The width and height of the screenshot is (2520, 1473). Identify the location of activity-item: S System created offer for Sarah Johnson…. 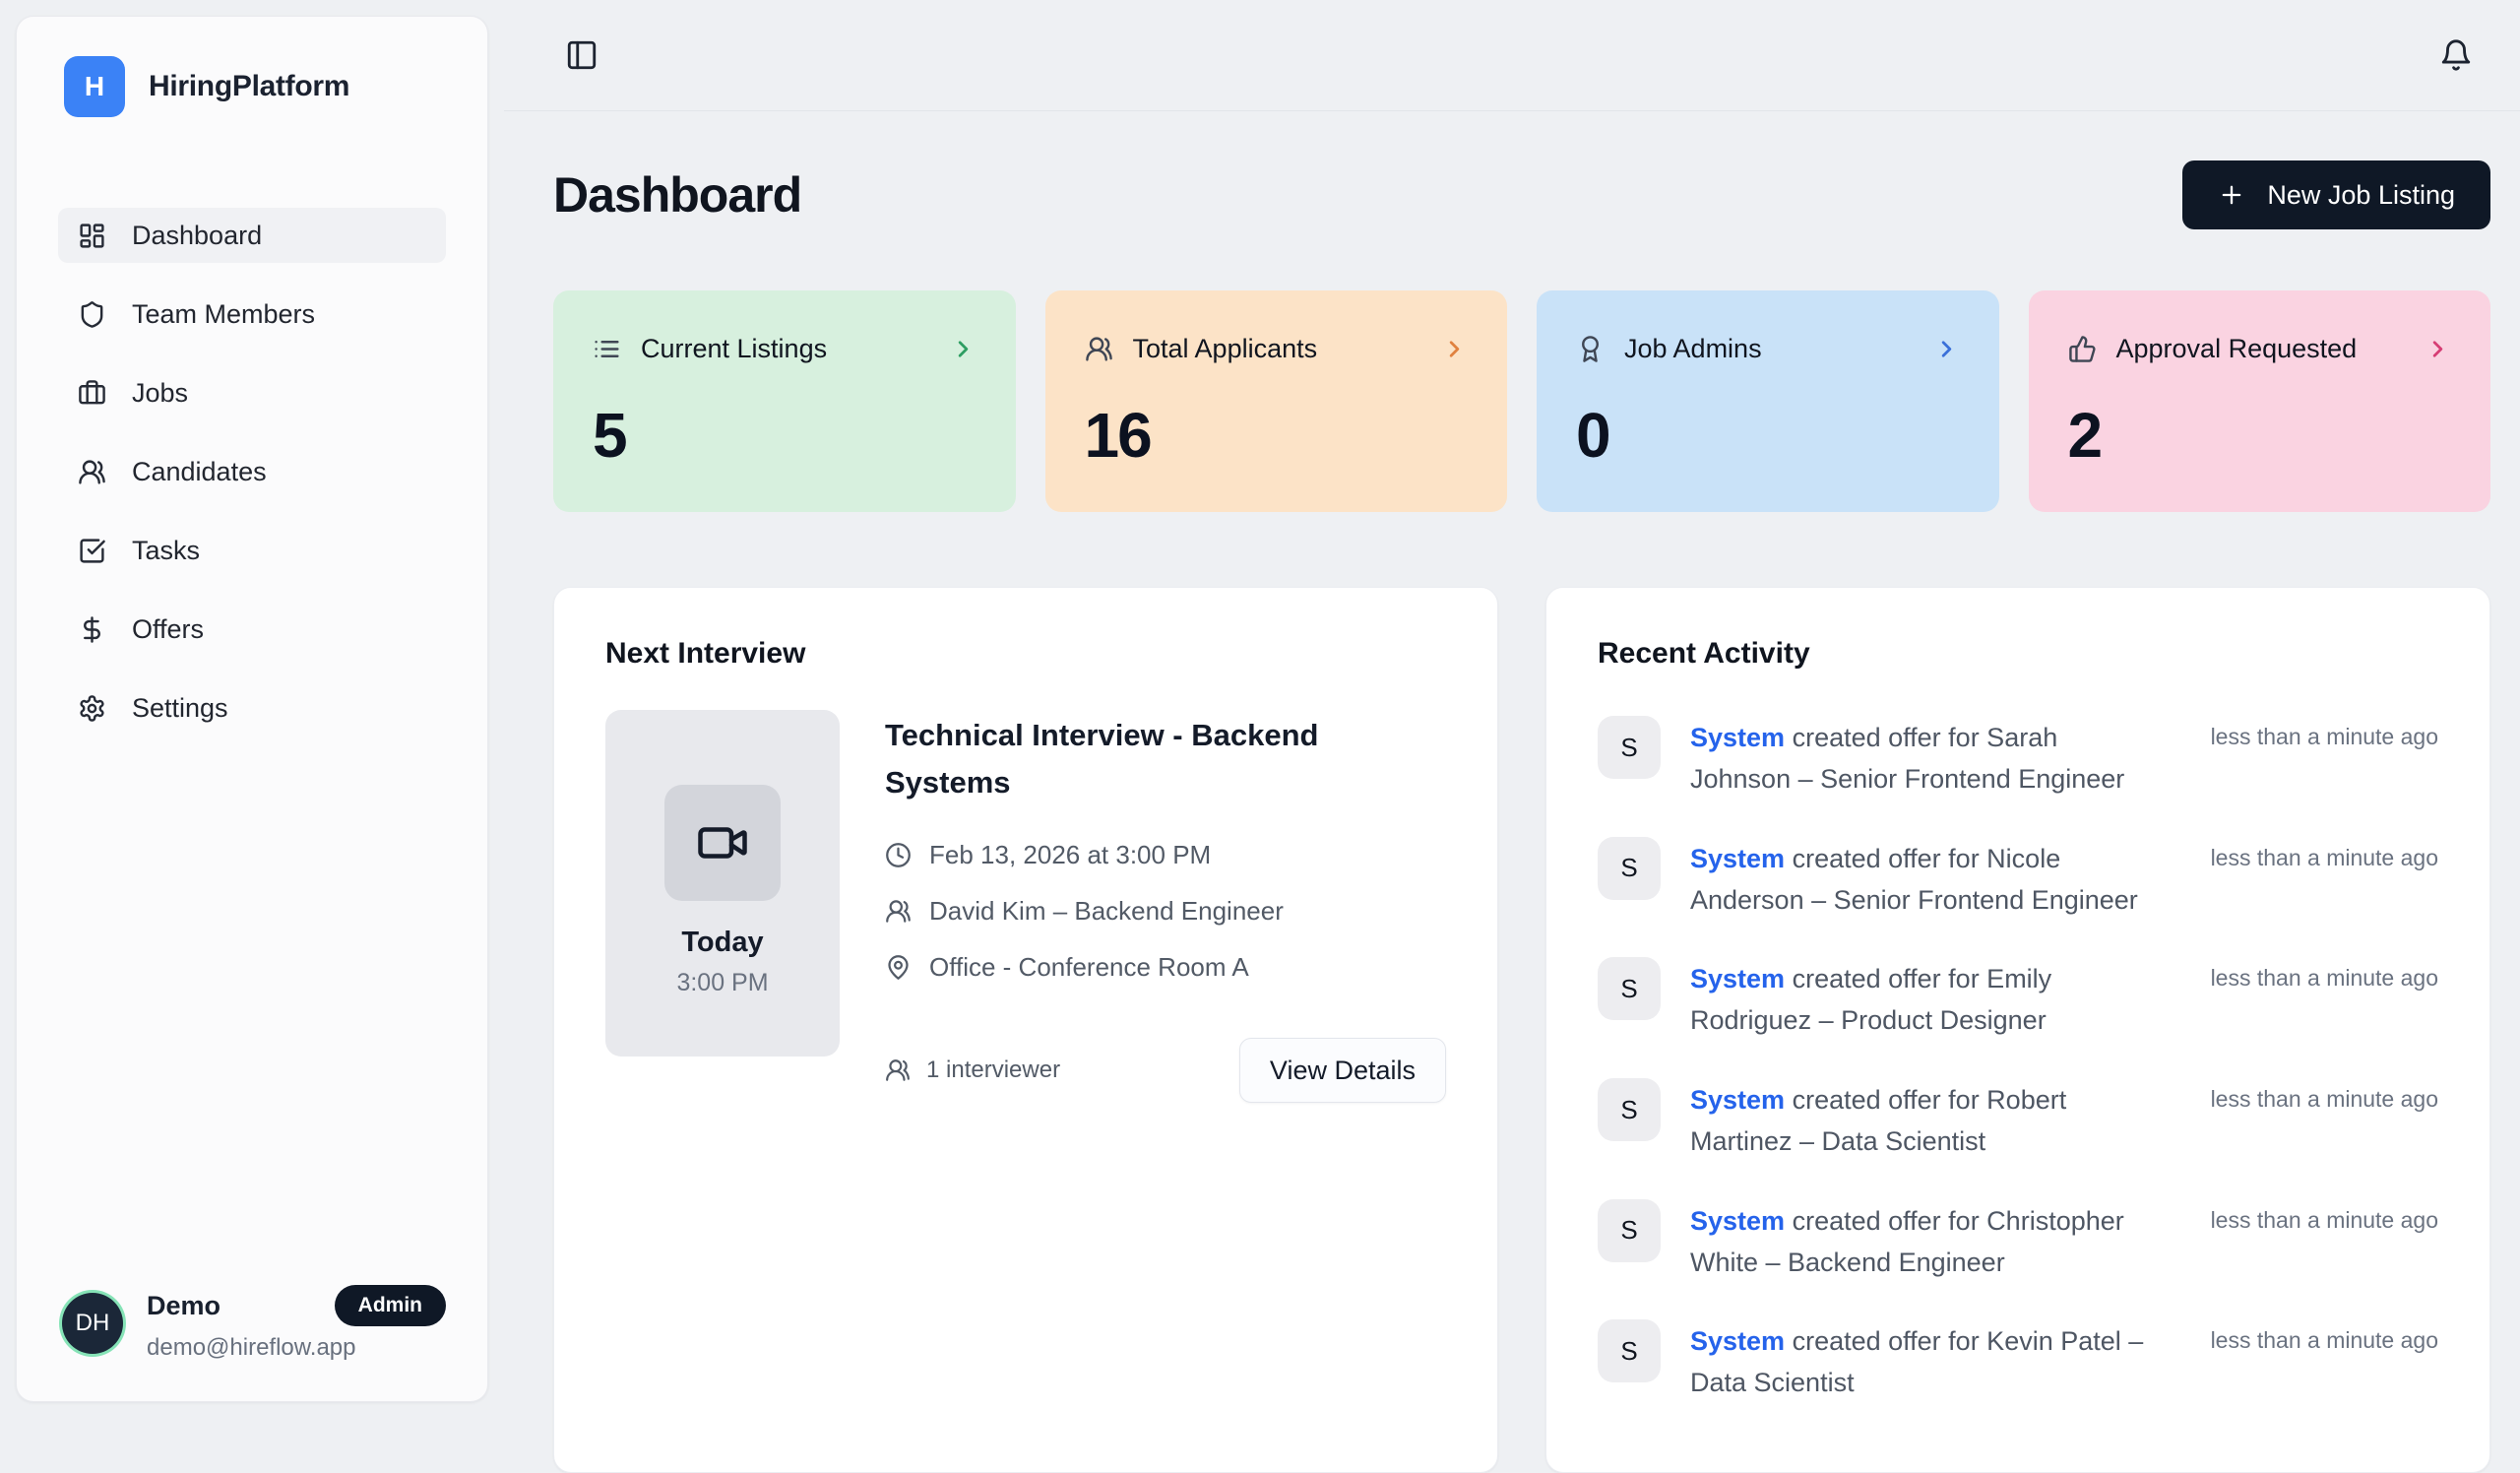
(2018, 758).